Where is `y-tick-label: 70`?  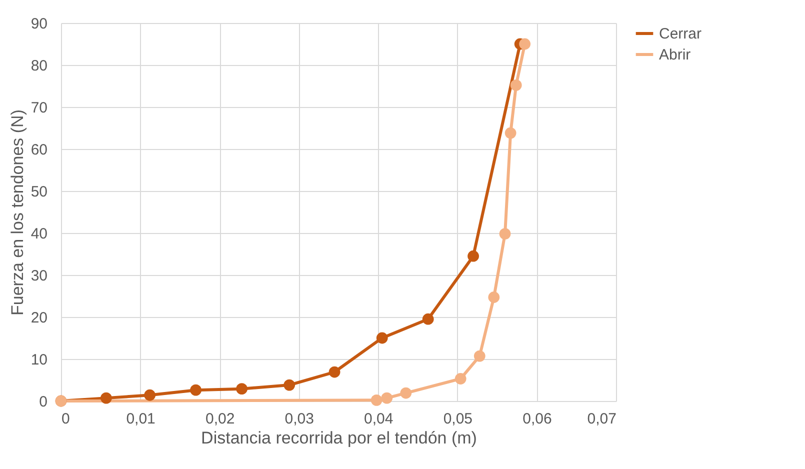 y-tick-label: 70 is located at coordinates (39, 108).